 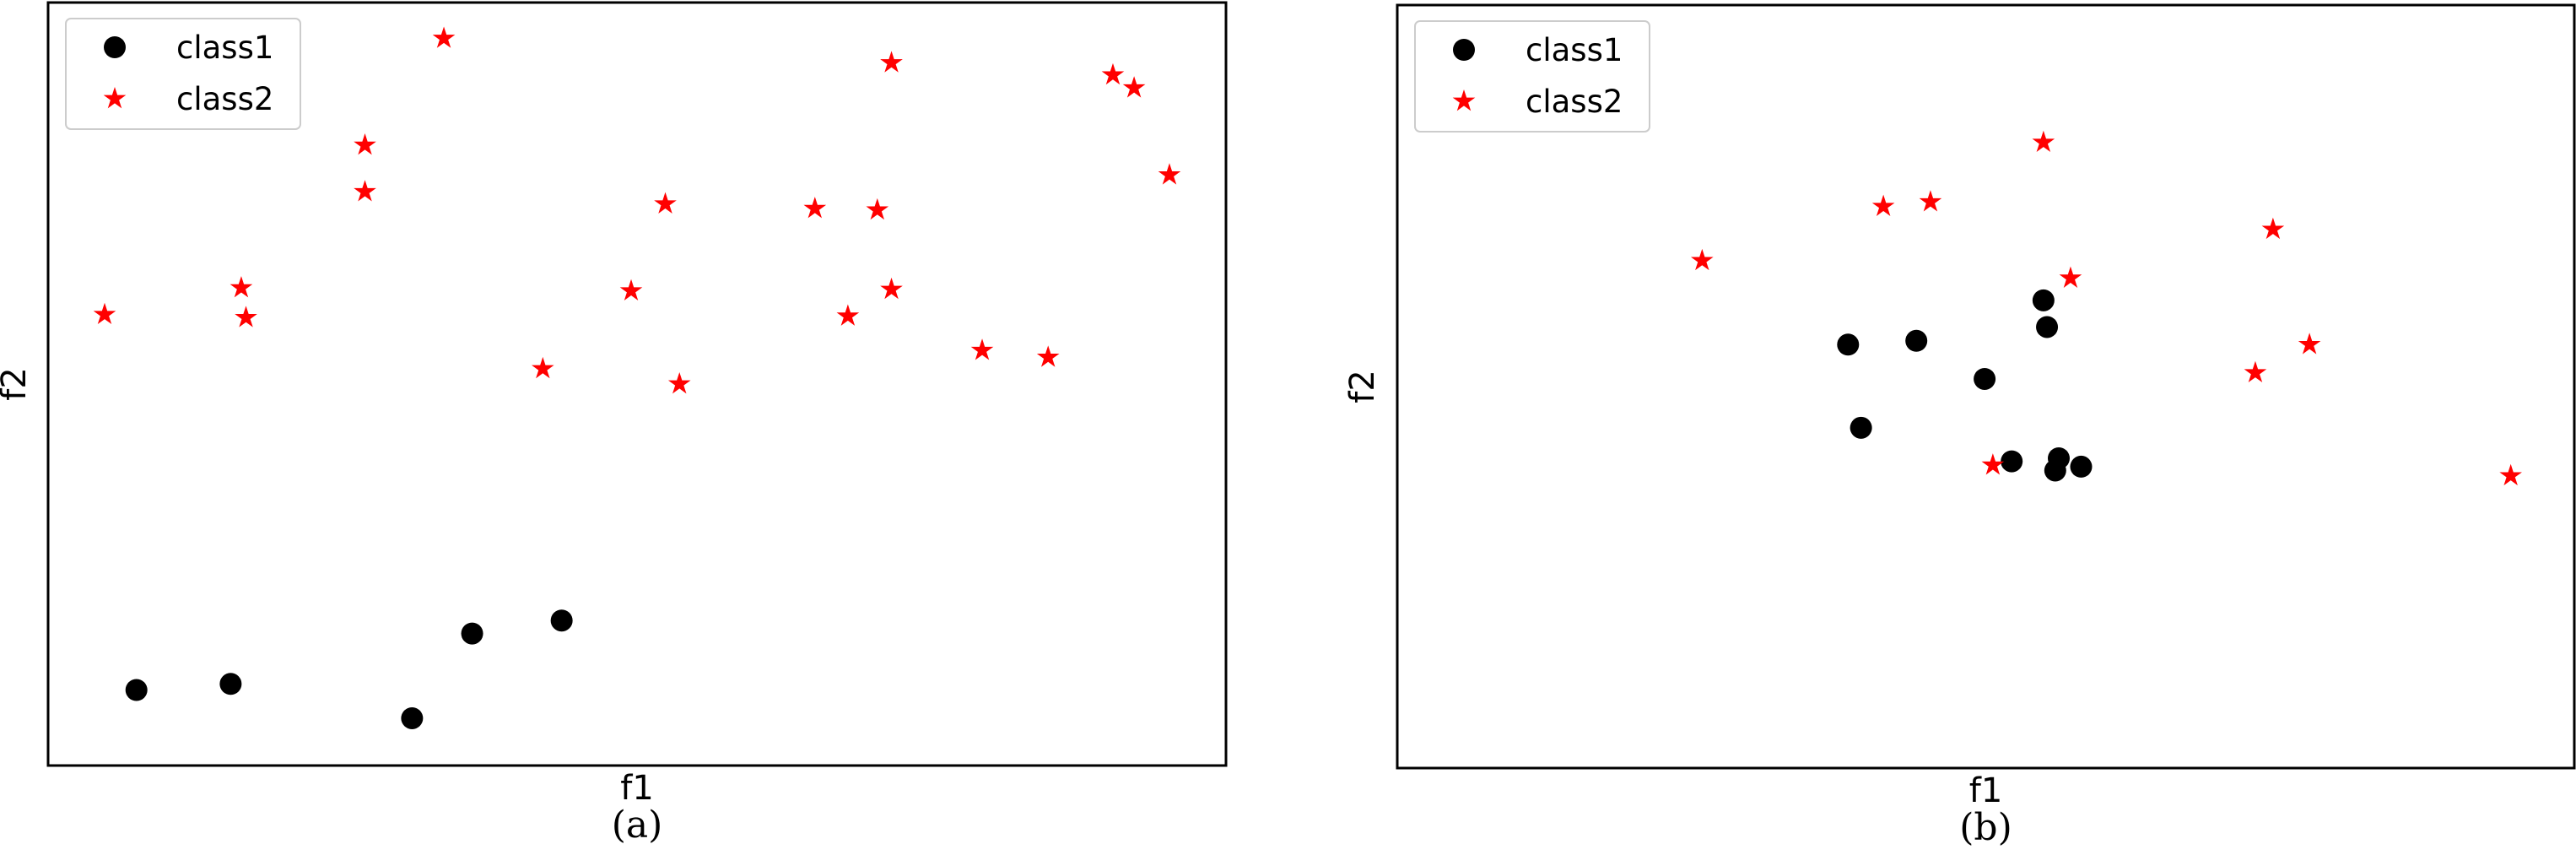 I want to click on panel-caption: (b), so click(x=1985, y=827).